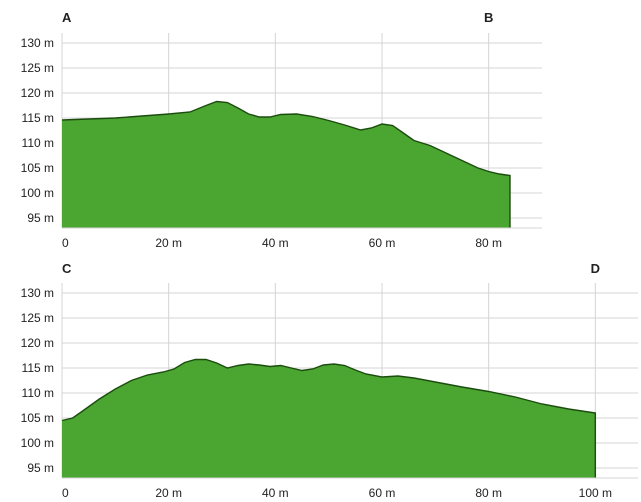 This screenshot has height=502, width=641. What do you see at coordinates (67, 17) in the screenshot?
I see `start-point-label: A` at bounding box center [67, 17].